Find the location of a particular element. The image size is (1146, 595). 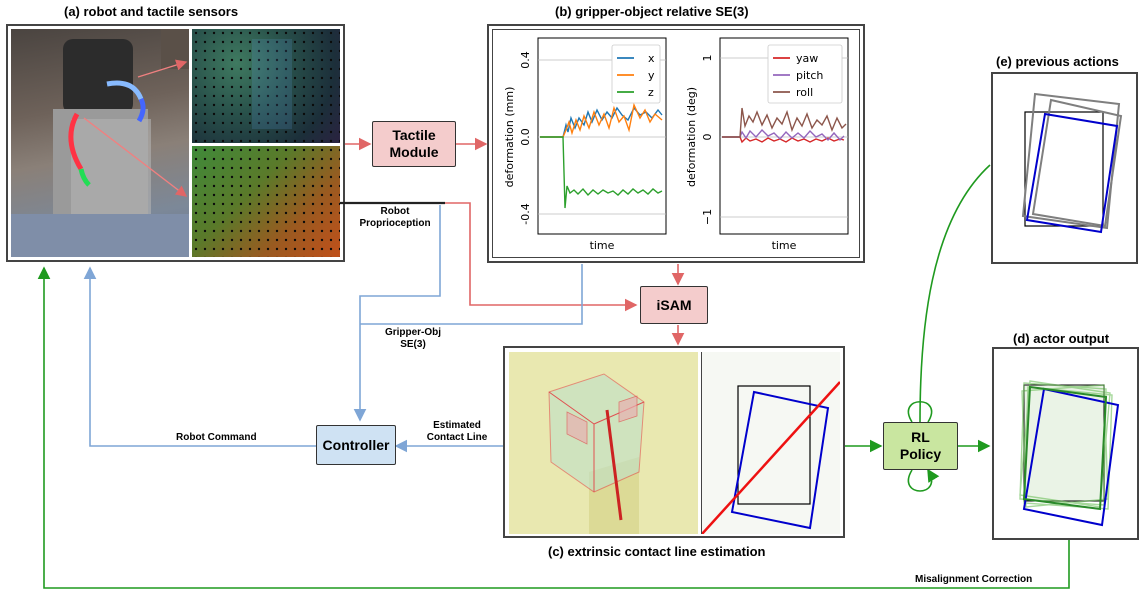

plot-right-xlabel: time is located at coordinates (784, 245).